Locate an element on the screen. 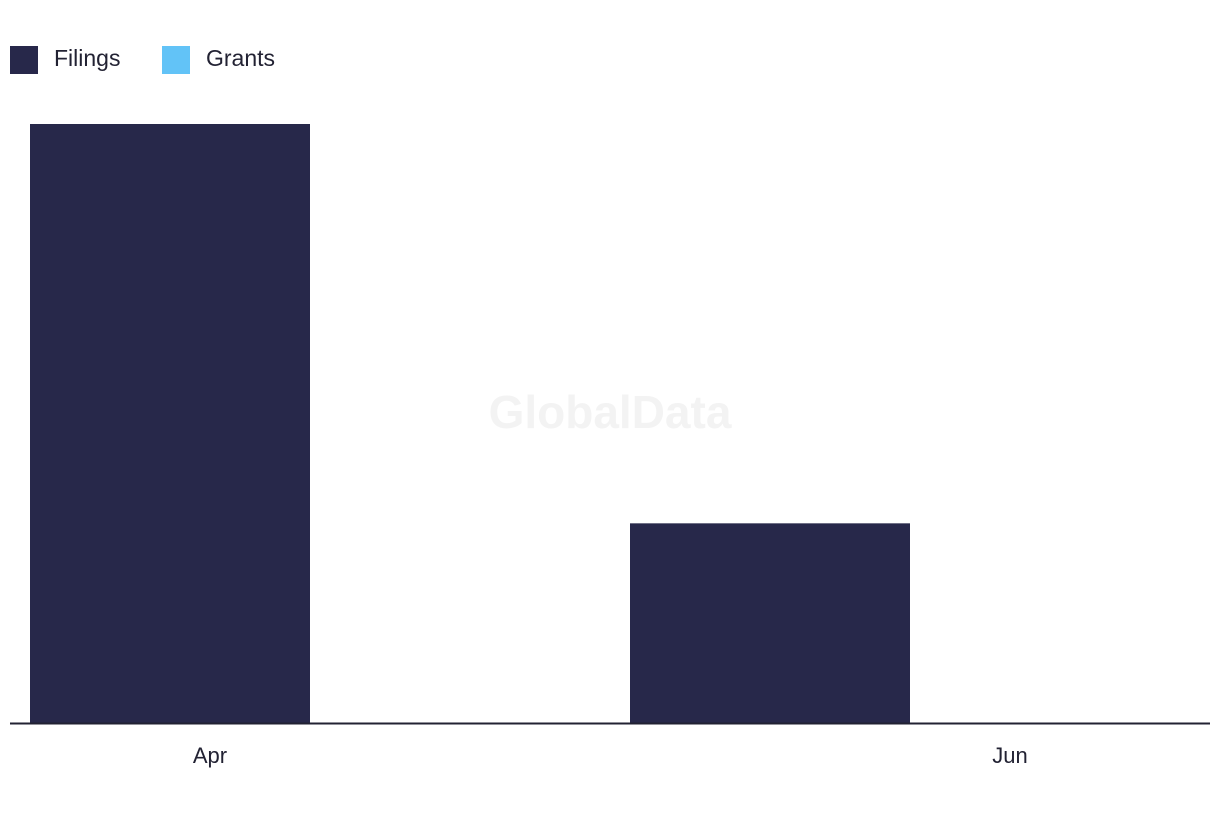  legend-label-grants: Grants is located at coordinates (240, 58).